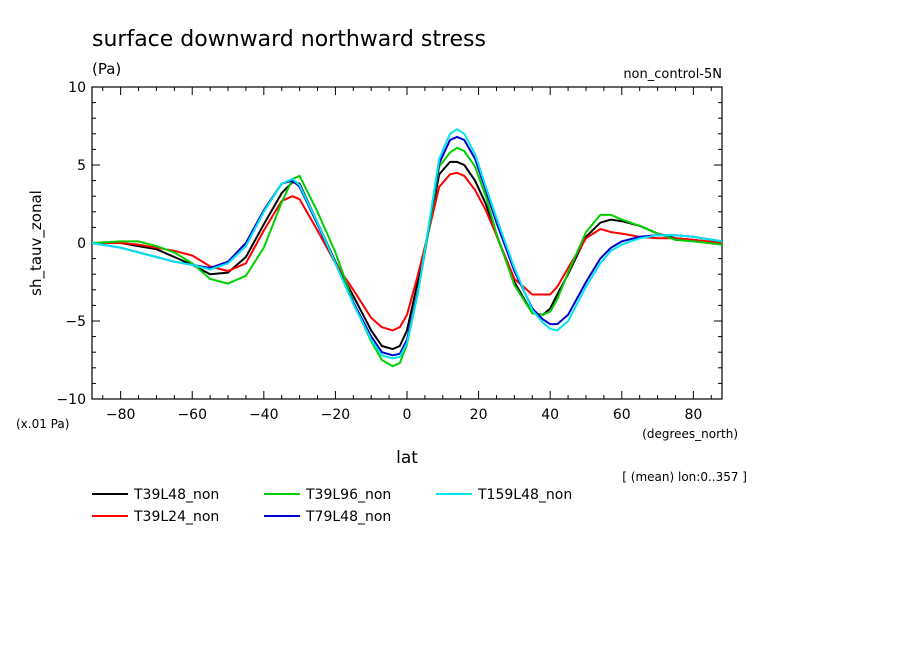 The width and height of the screenshot is (904, 654). Describe the element at coordinates (672, 74) in the screenshot. I see `experiment-label: non_control-5N` at that location.